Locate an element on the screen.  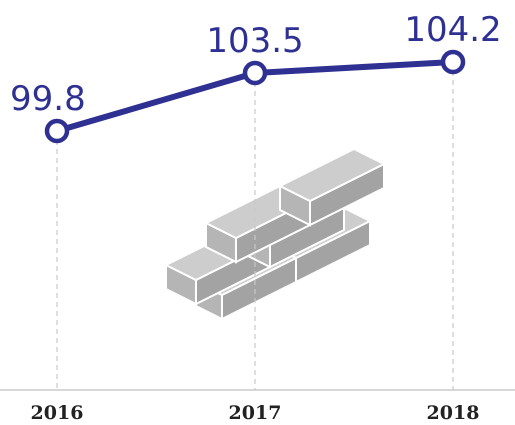
x-tick-label: 2017 is located at coordinates (255, 413).